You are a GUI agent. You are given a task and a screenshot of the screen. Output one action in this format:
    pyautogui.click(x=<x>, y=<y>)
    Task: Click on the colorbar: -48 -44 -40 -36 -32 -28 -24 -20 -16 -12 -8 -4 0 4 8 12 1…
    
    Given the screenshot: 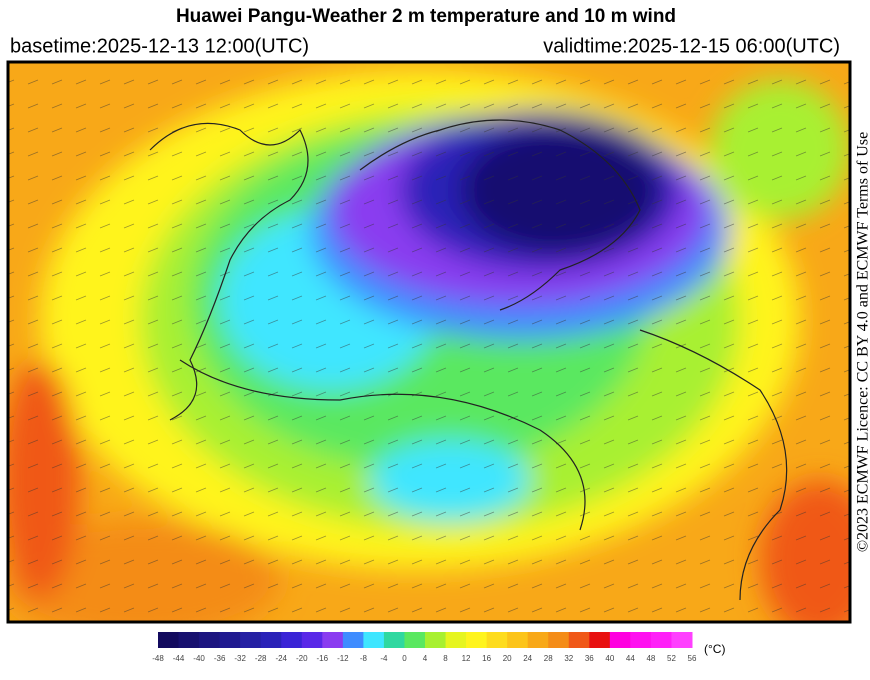 What is the action you would take?
    pyautogui.click(x=424, y=647)
    